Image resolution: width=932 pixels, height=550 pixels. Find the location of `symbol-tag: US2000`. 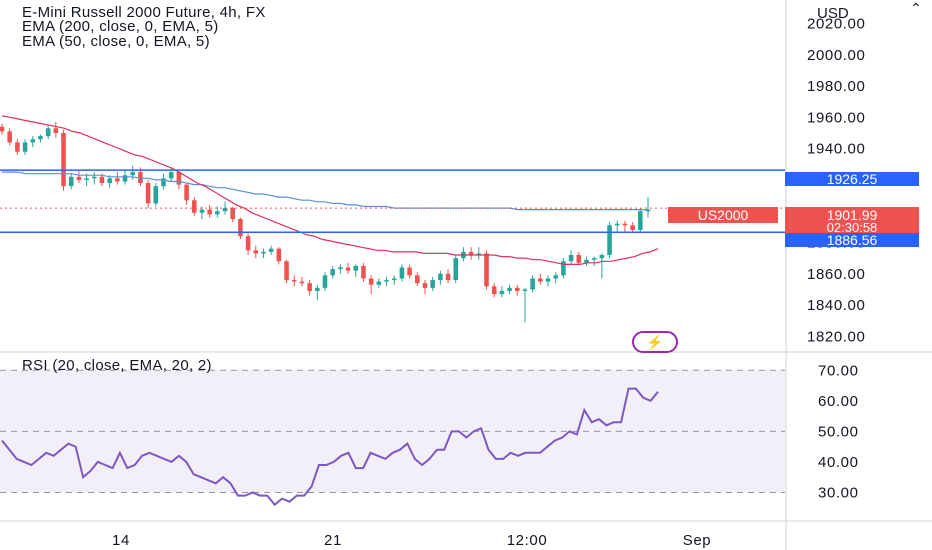

symbol-tag: US2000 is located at coordinates (723, 215).